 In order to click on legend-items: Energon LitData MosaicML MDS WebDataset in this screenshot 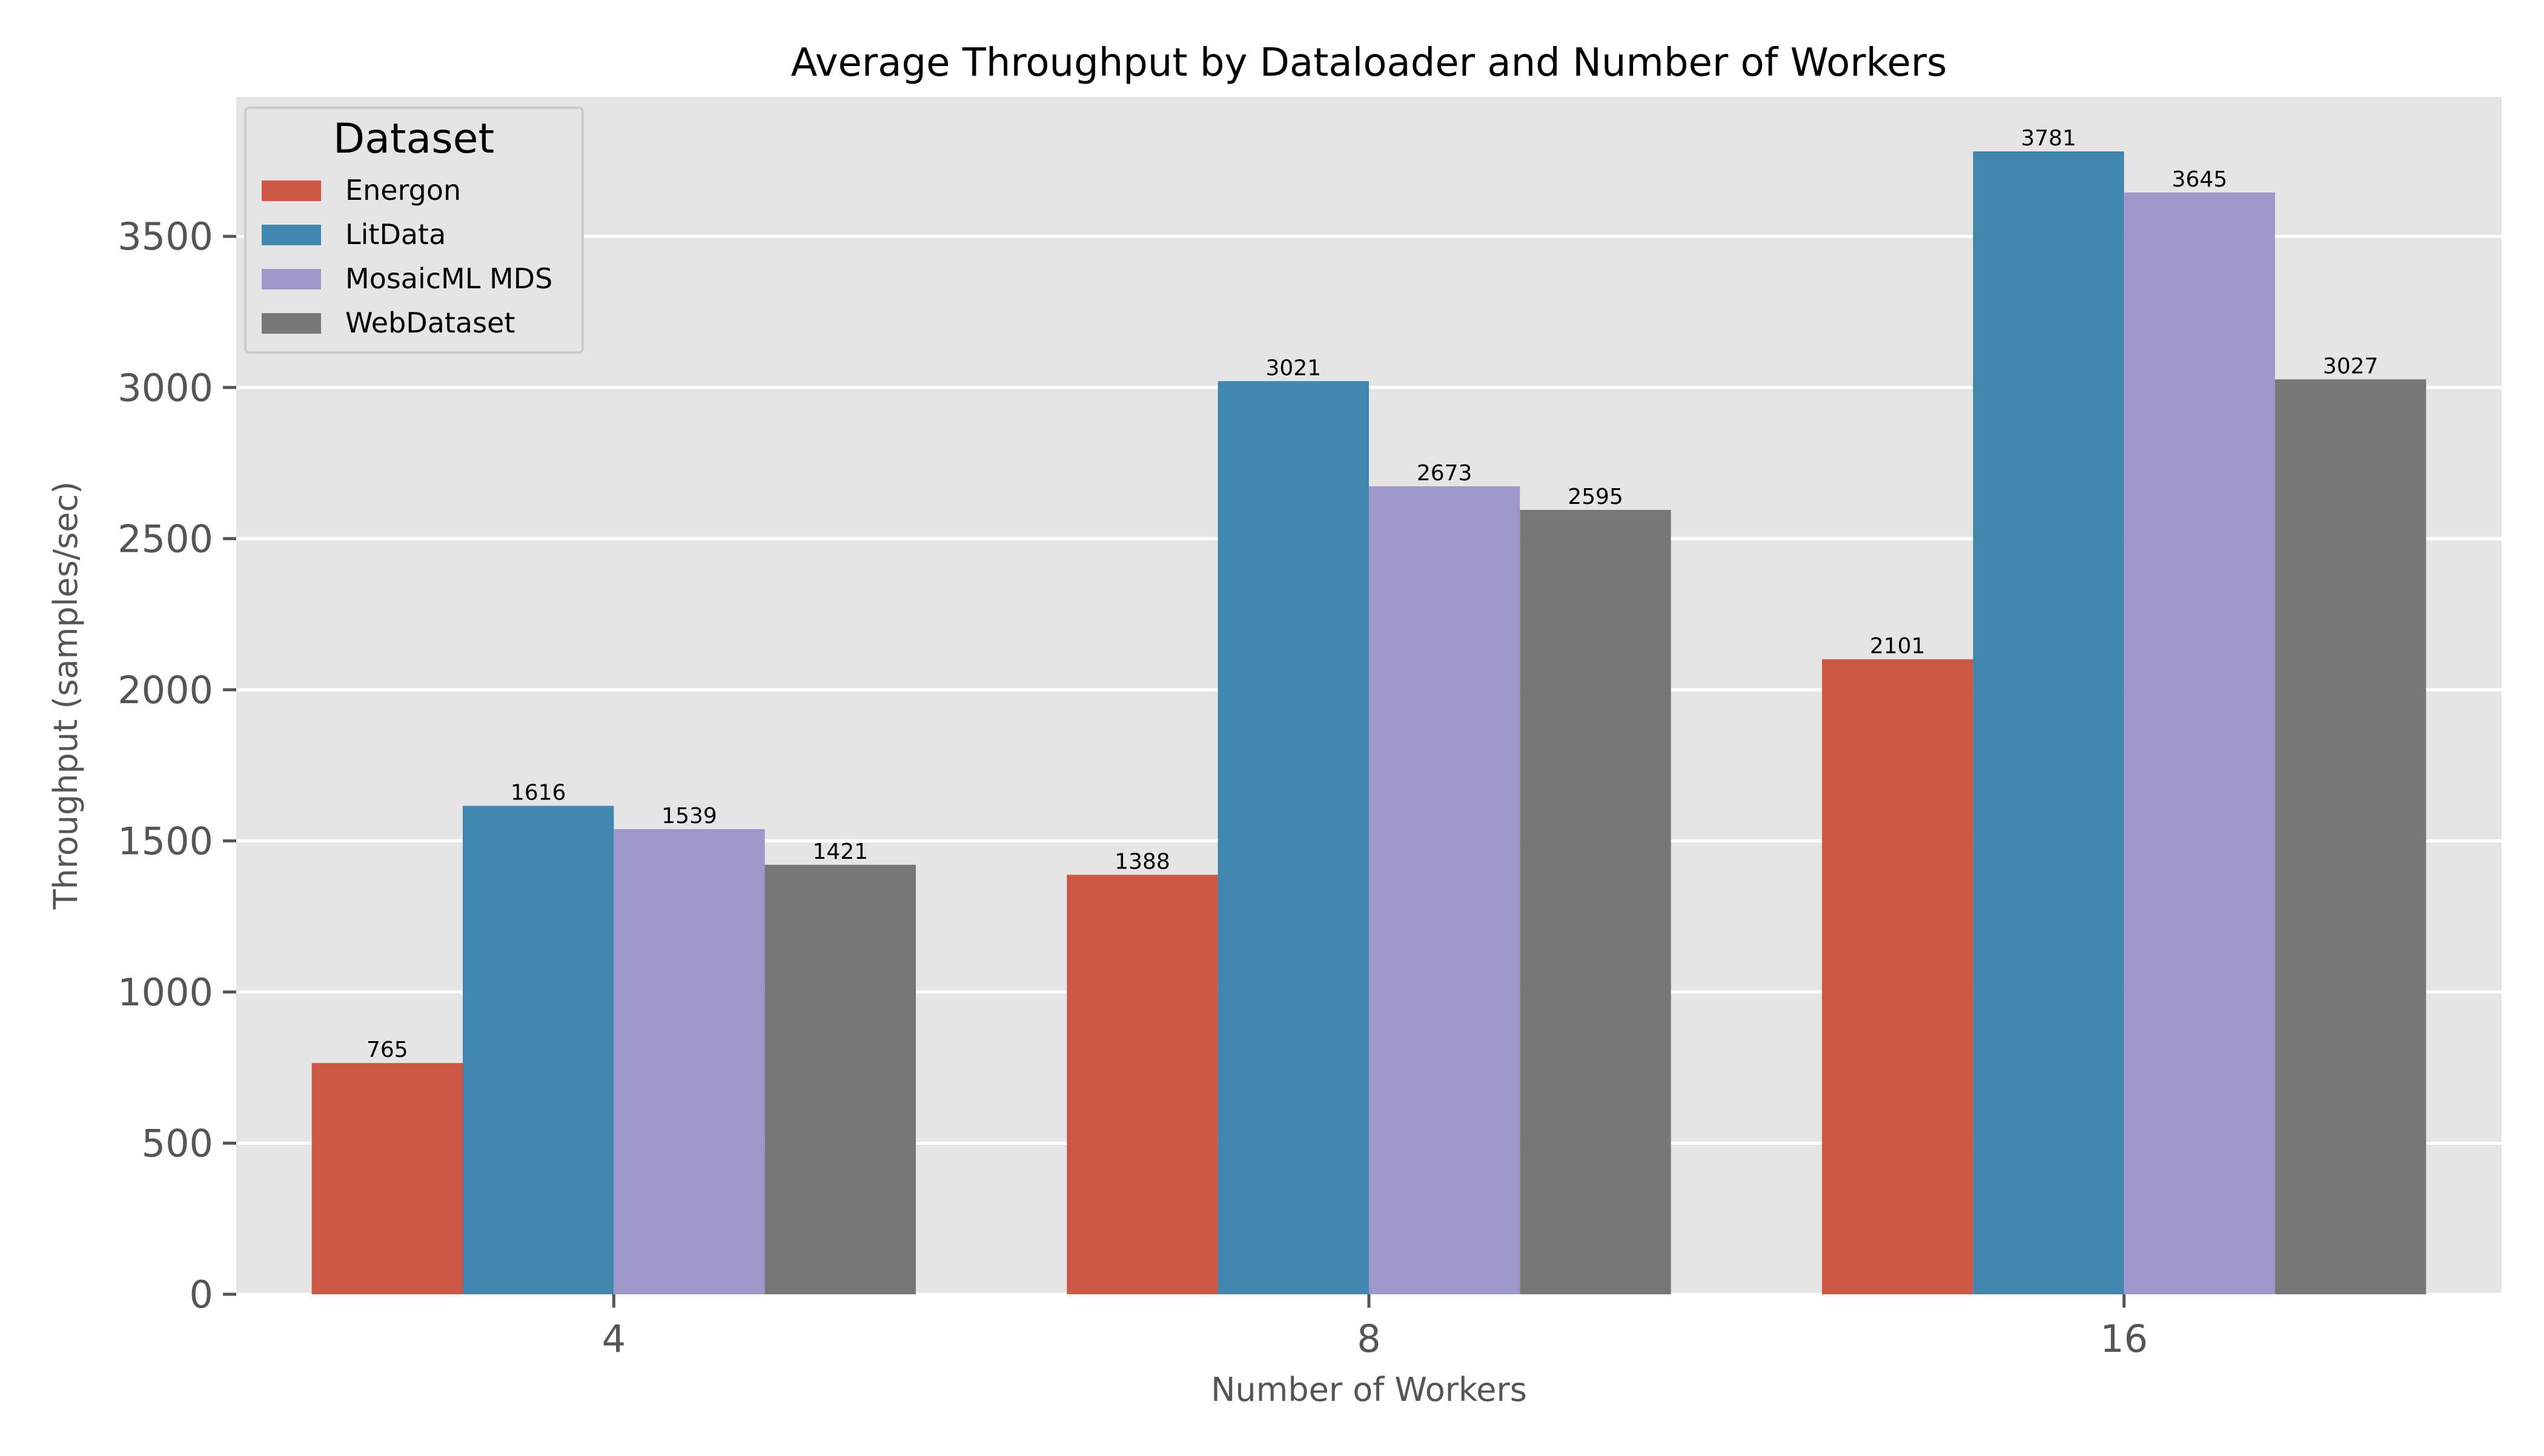, I will do `click(407, 256)`.